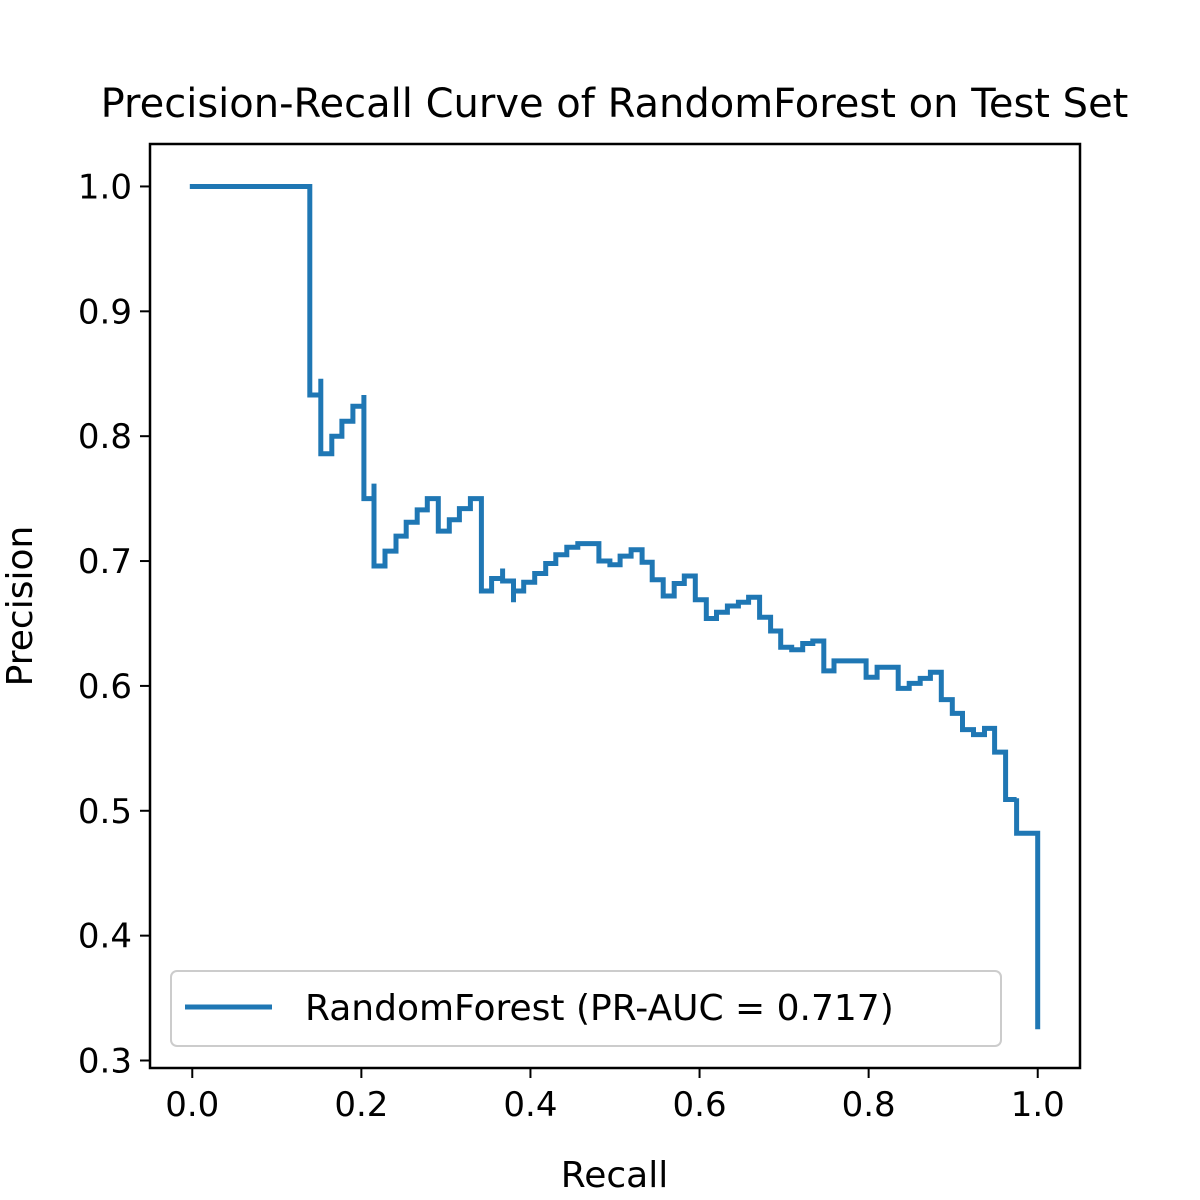  What do you see at coordinates (20, 606) in the screenshot?
I see `y-axis-label: Precision` at bounding box center [20, 606].